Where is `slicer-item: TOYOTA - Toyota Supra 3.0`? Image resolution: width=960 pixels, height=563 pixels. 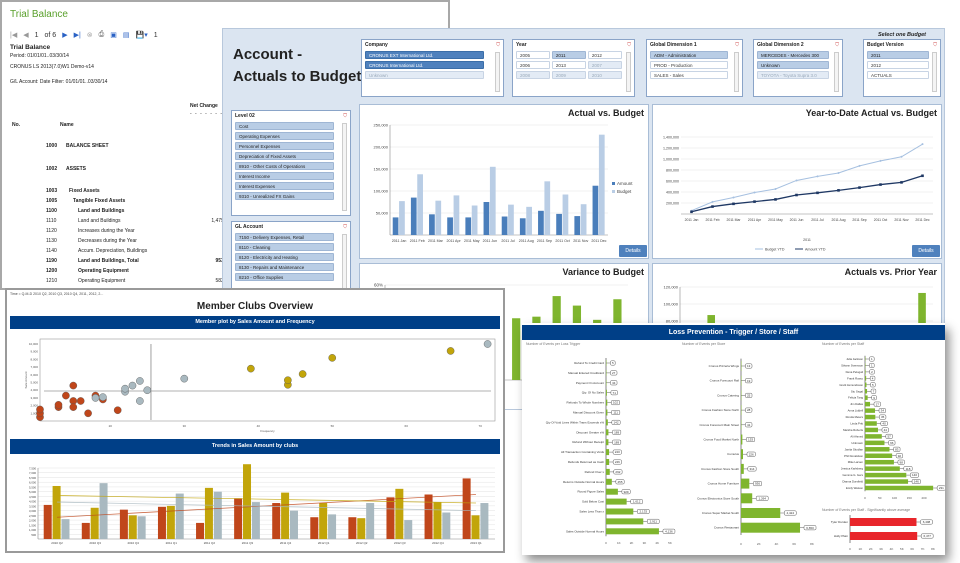
slicer-item: TOYOTA - Toyota Supra 3.0 is located at coordinates (793, 75).